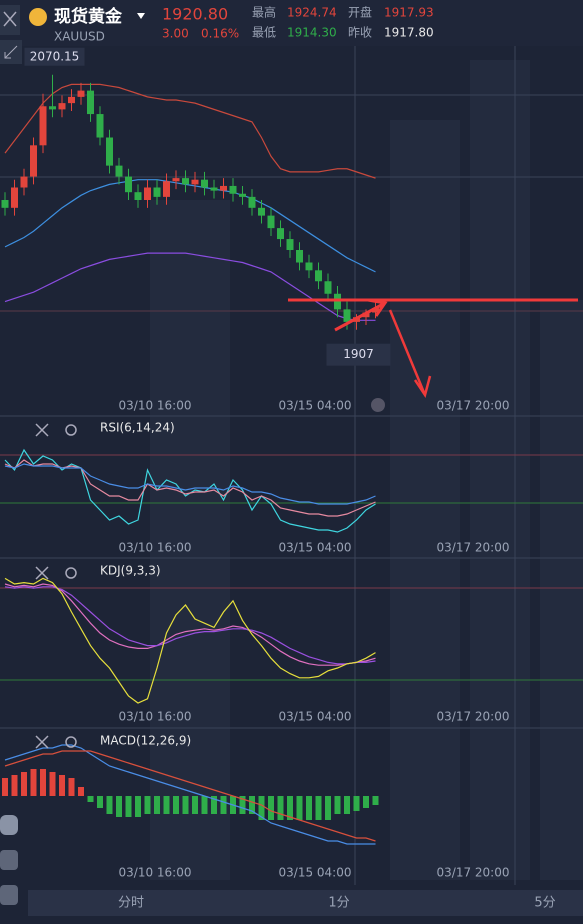 Image resolution: width=583 pixels, height=924 pixels. Describe the element at coordinates (9, 860) in the screenshot. I see `left-toolbar` at that location.